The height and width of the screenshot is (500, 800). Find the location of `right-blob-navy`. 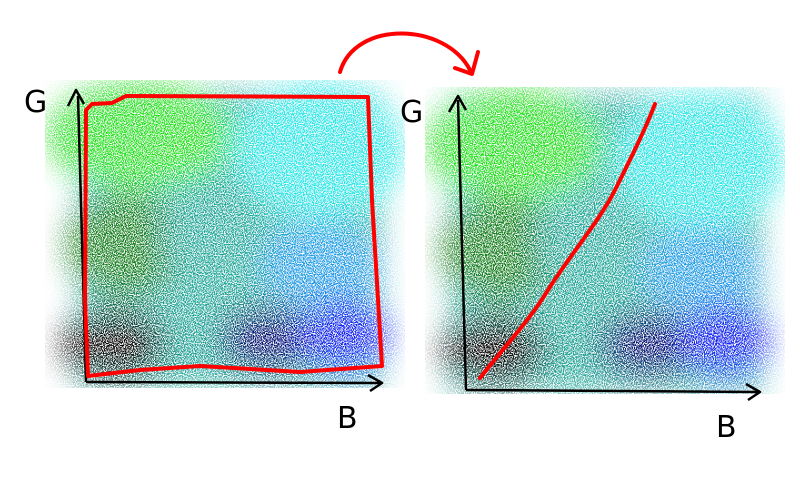

right-blob-navy is located at coordinates (650, 345).